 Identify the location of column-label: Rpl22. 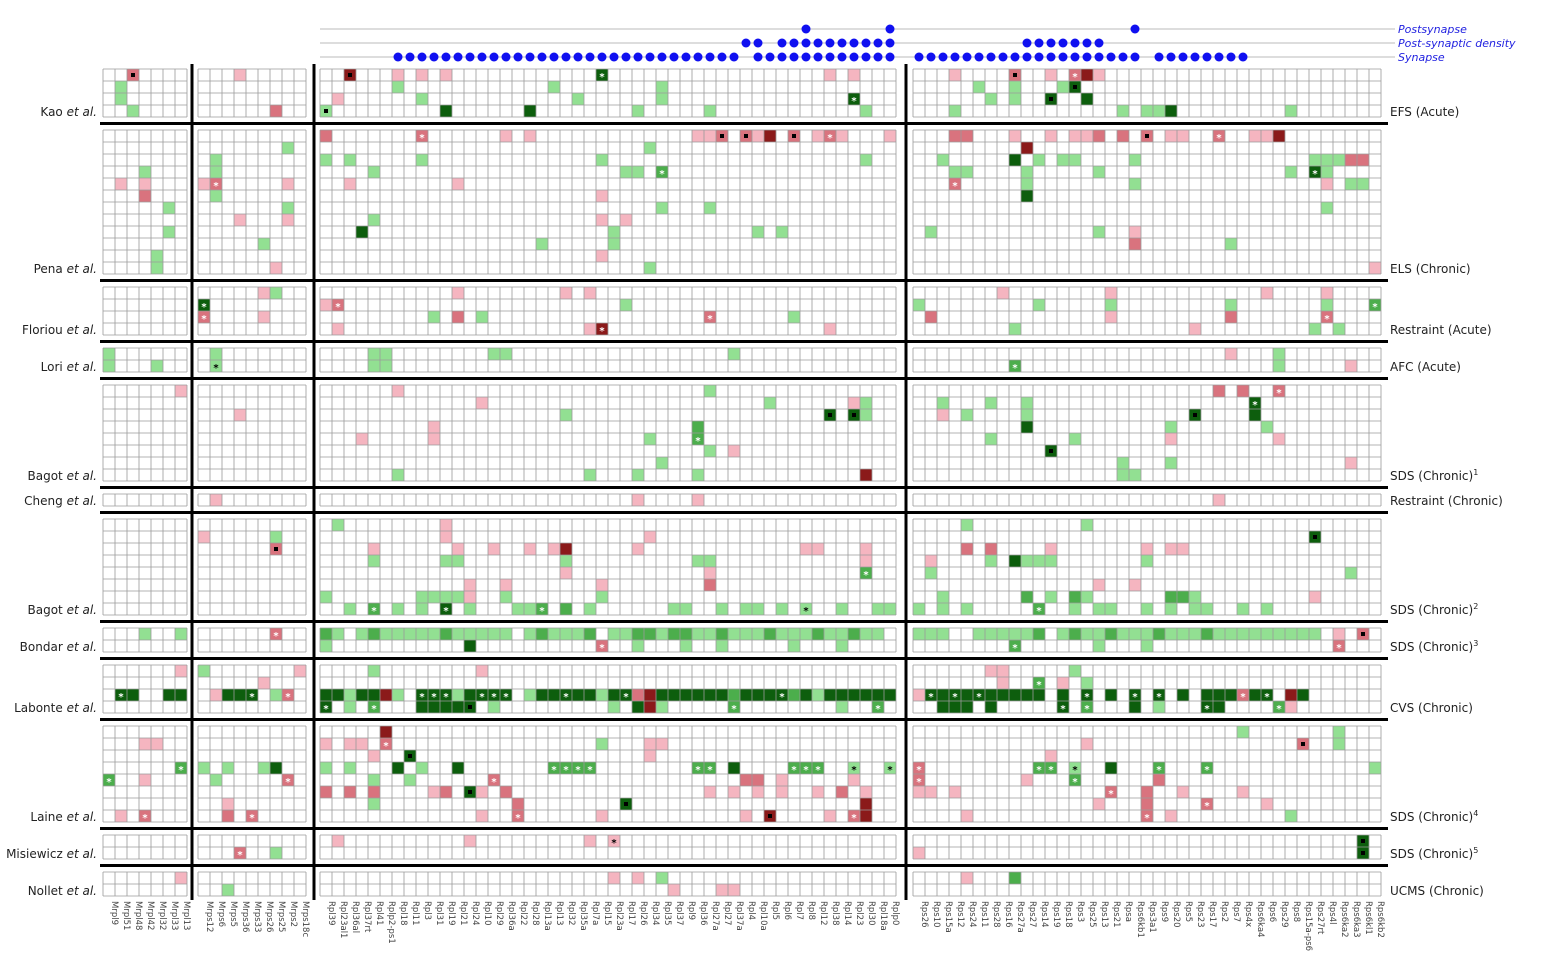
(523, 913).